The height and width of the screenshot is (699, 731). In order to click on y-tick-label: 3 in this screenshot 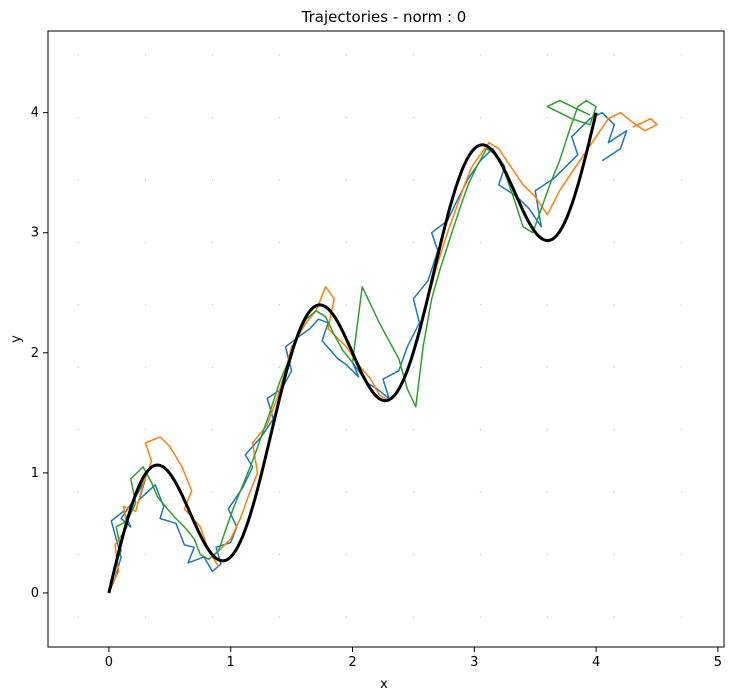, I will do `click(35, 233)`.